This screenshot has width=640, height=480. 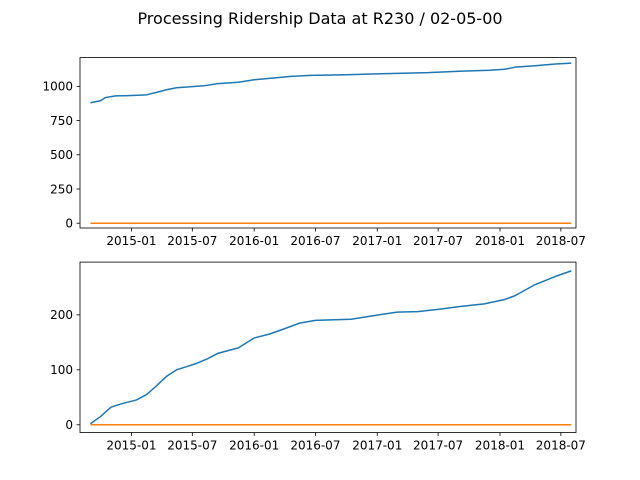 I want to click on y-tick-label: 100, so click(x=61, y=370).